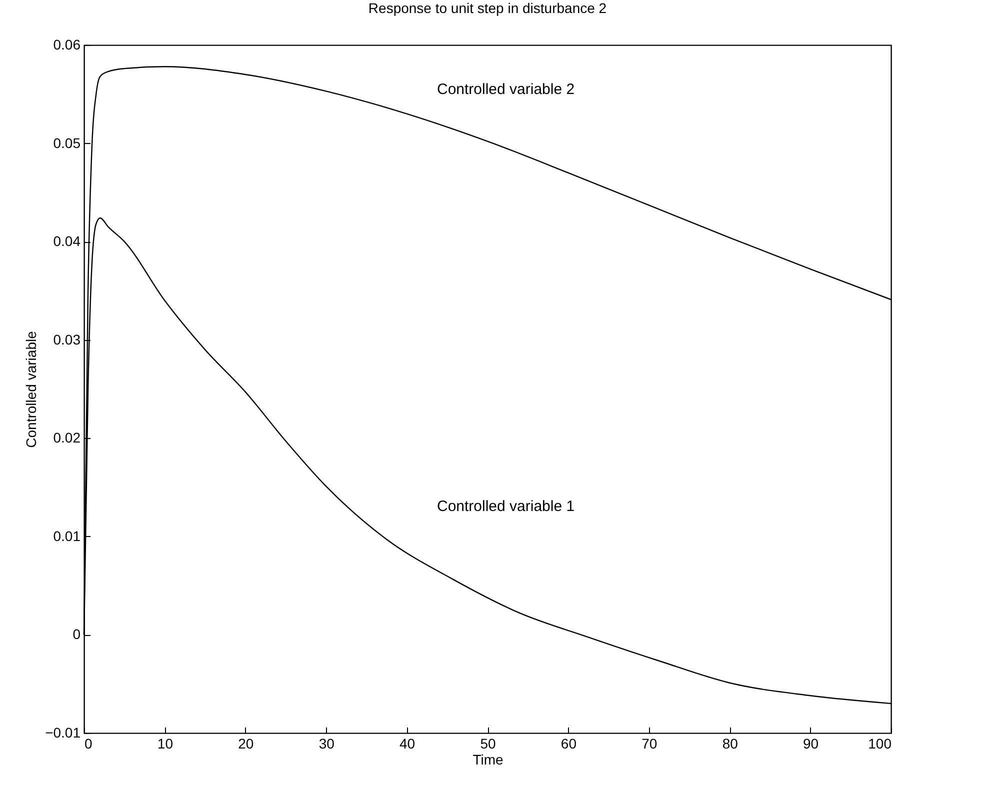 This screenshot has height=789, width=982. Describe the element at coordinates (165, 744) in the screenshot. I see `x-tick-label: 10` at that location.